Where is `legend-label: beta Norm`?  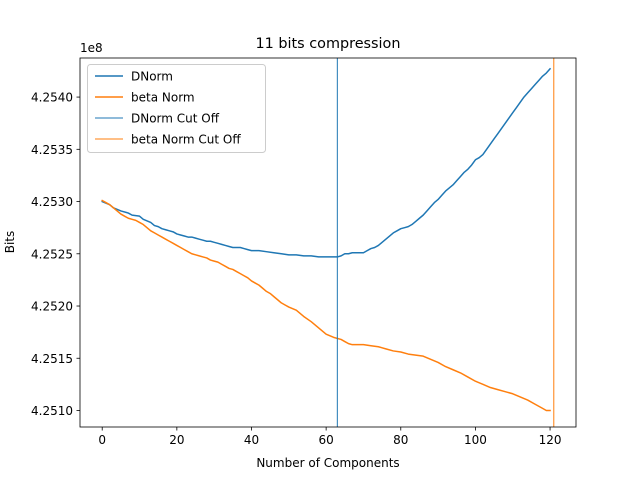 legend-label: beta Norm is located at coordinates (163, 98).